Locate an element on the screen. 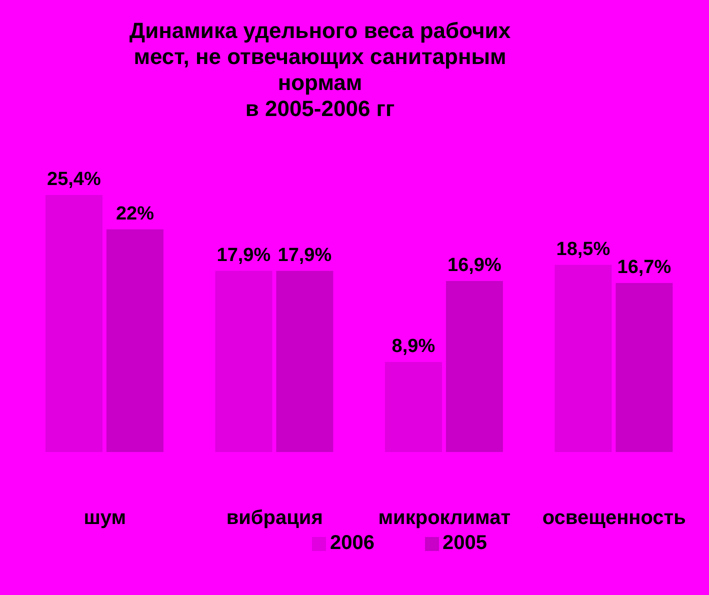 The height and width of the screenshot is (595, 709). data-label: 18,5% is located at coordinates (583, 249).